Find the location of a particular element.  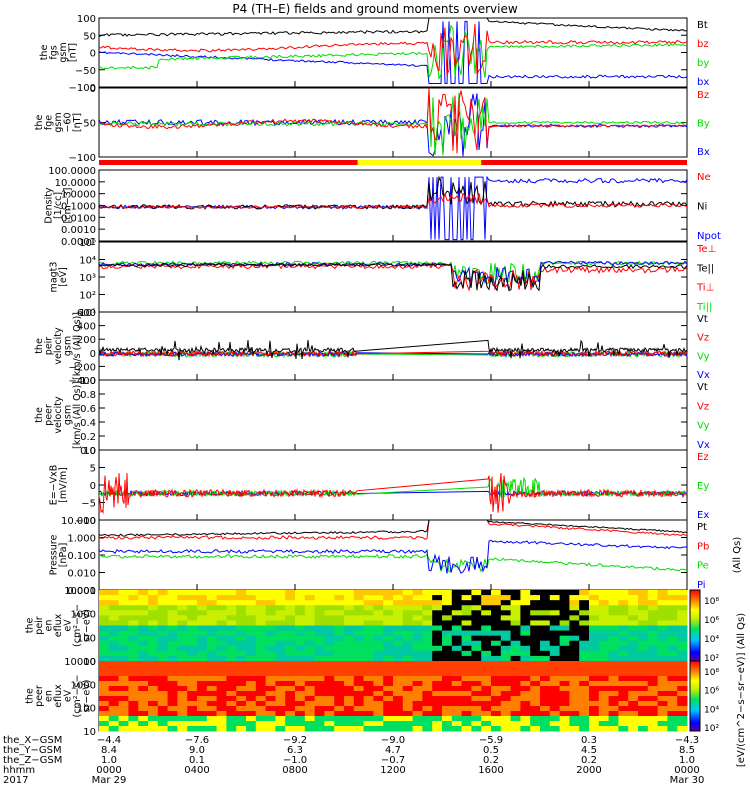

x-axis-value: 0.2 is located at coordinates (491, 760).